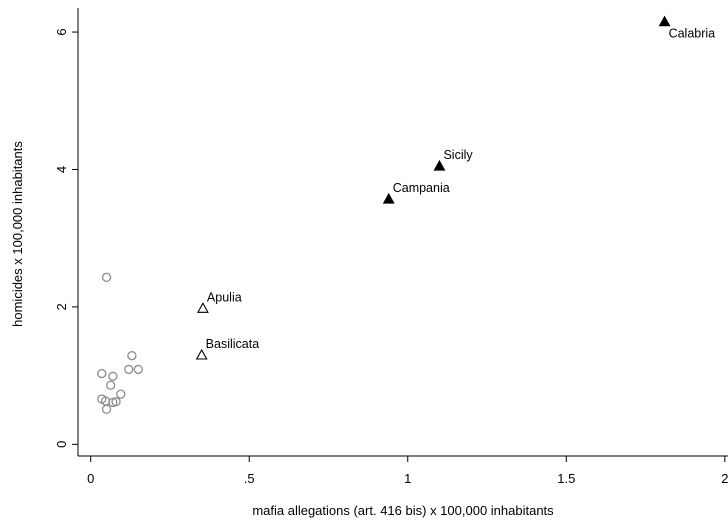  What do you see at coordinates (90, 478) in the screenshot?
I see `x-tick-label: 0` at bounding box center [90, 478].